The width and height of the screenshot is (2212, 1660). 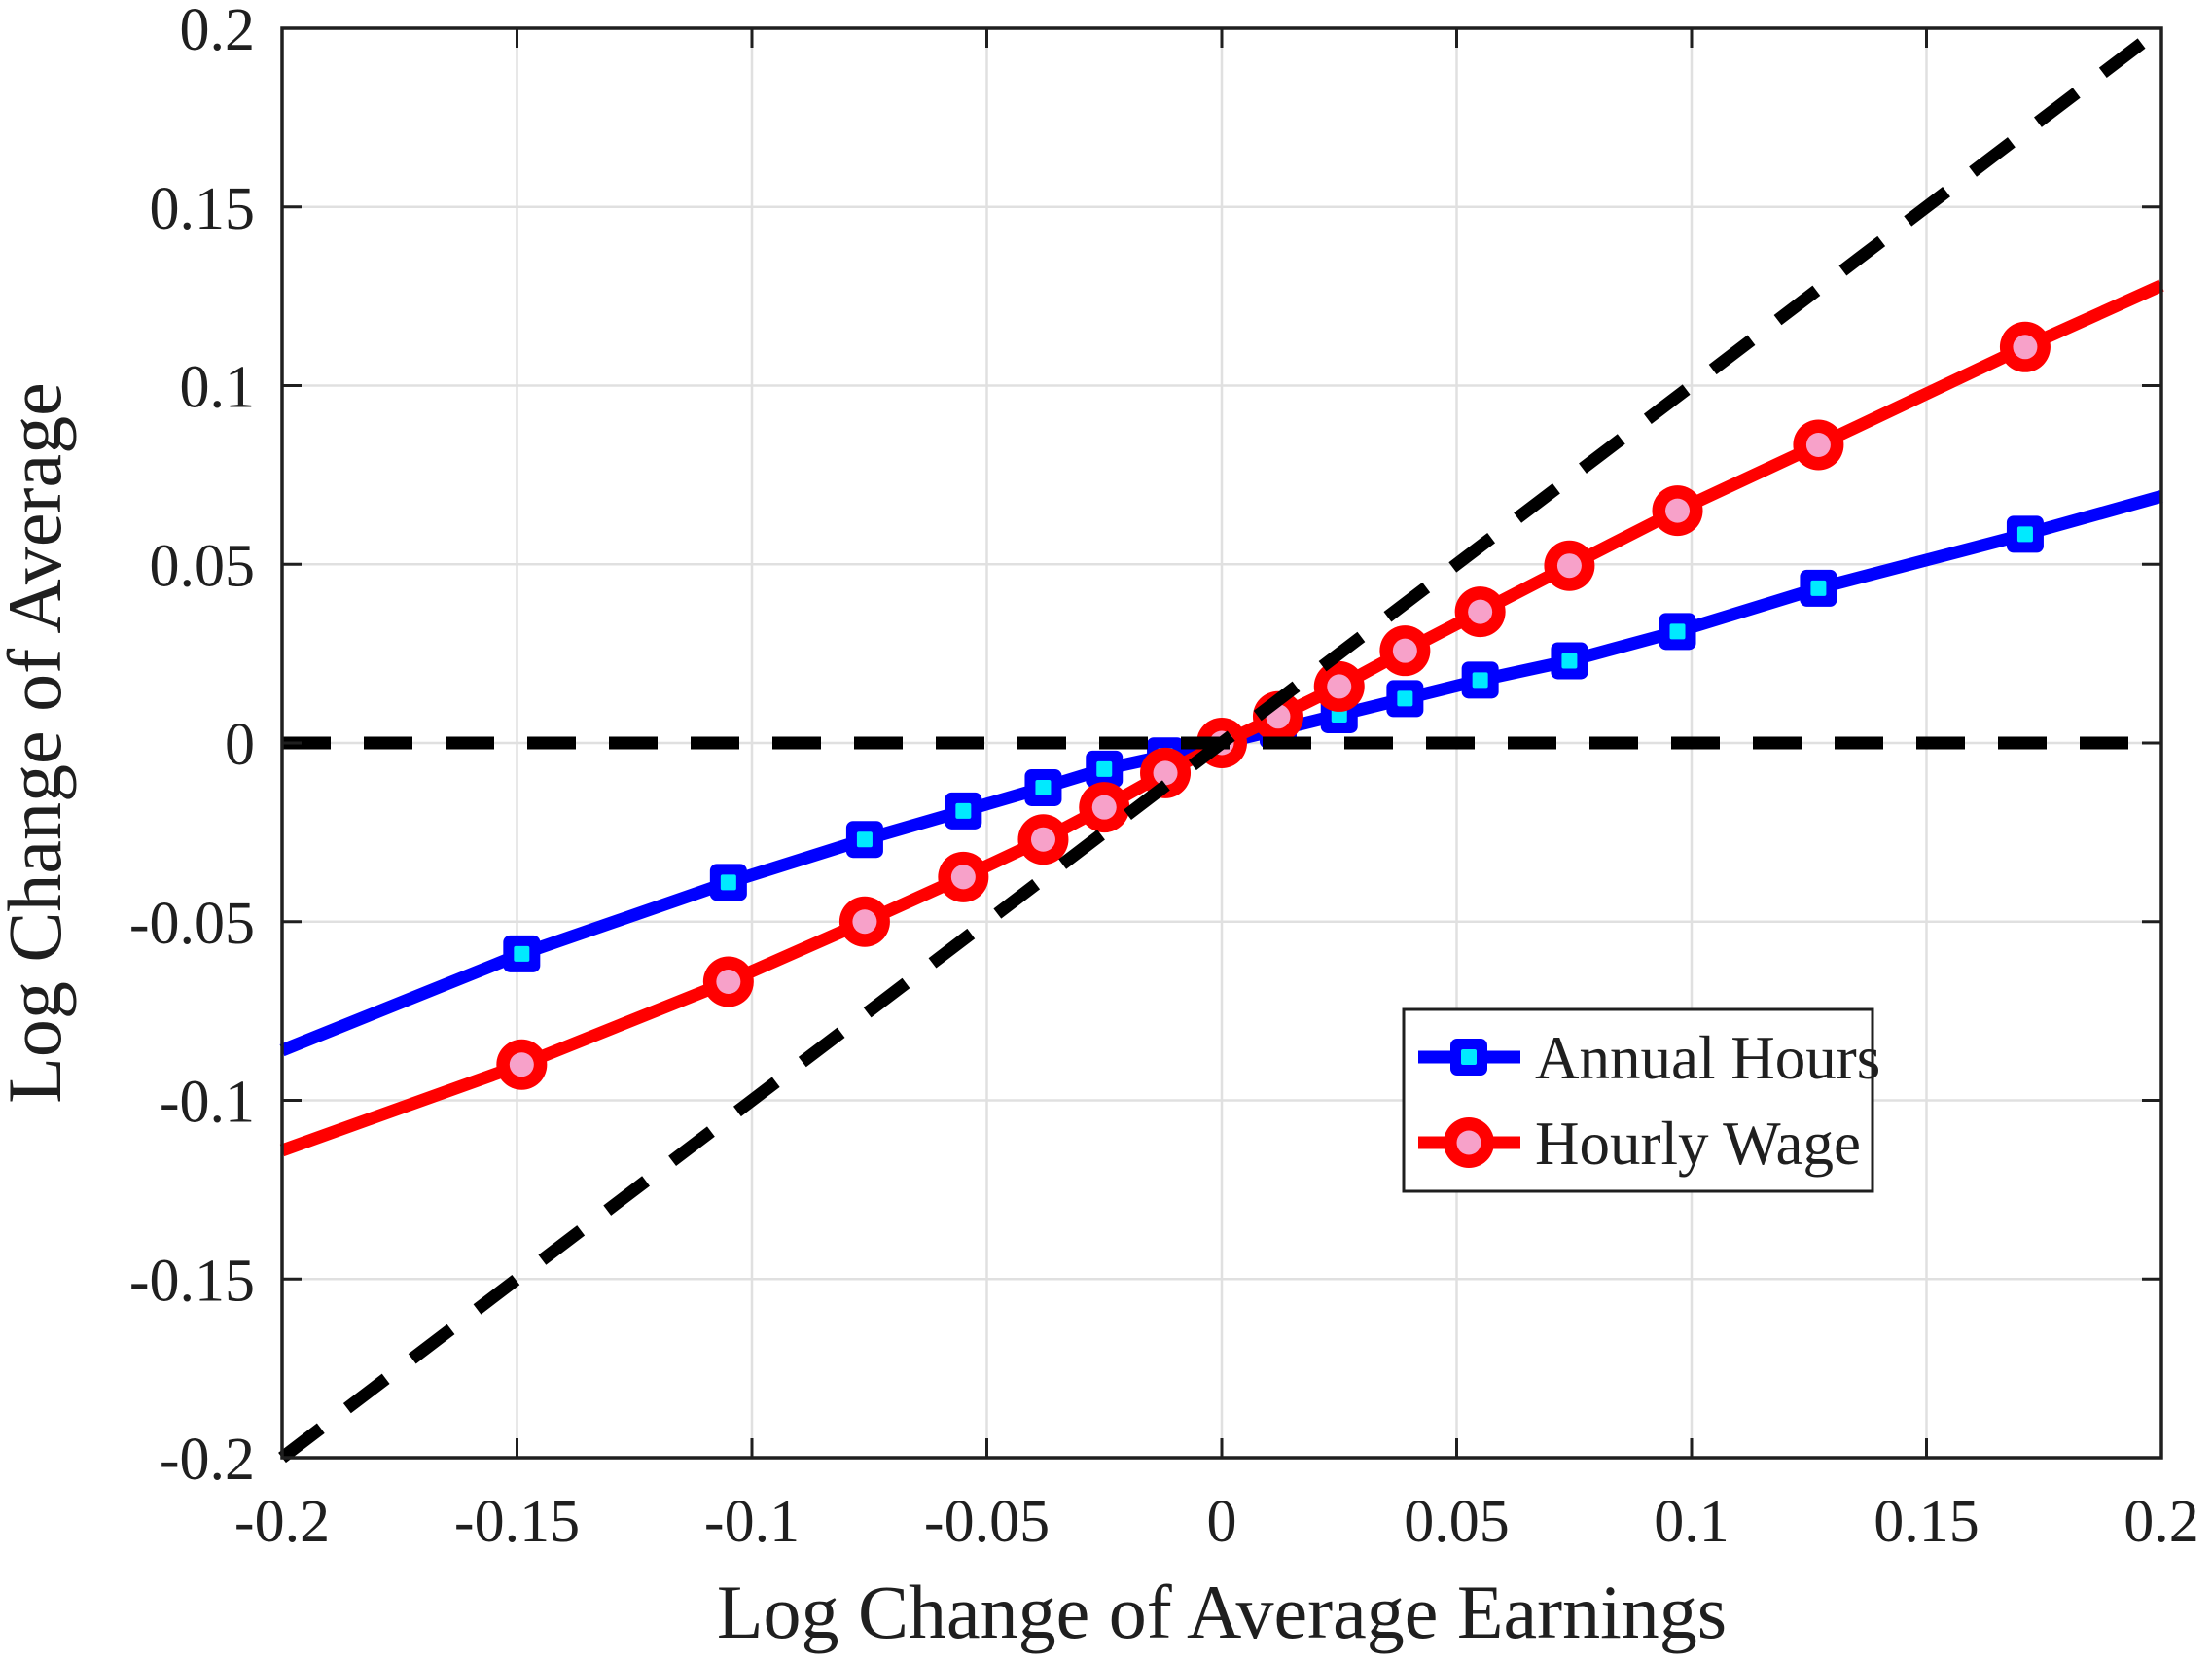 What do you see at coordinates (1698, 1144) in the screenshot?
I see `legend-label: Hourly Wage` at bounding box center [1698, 1144].